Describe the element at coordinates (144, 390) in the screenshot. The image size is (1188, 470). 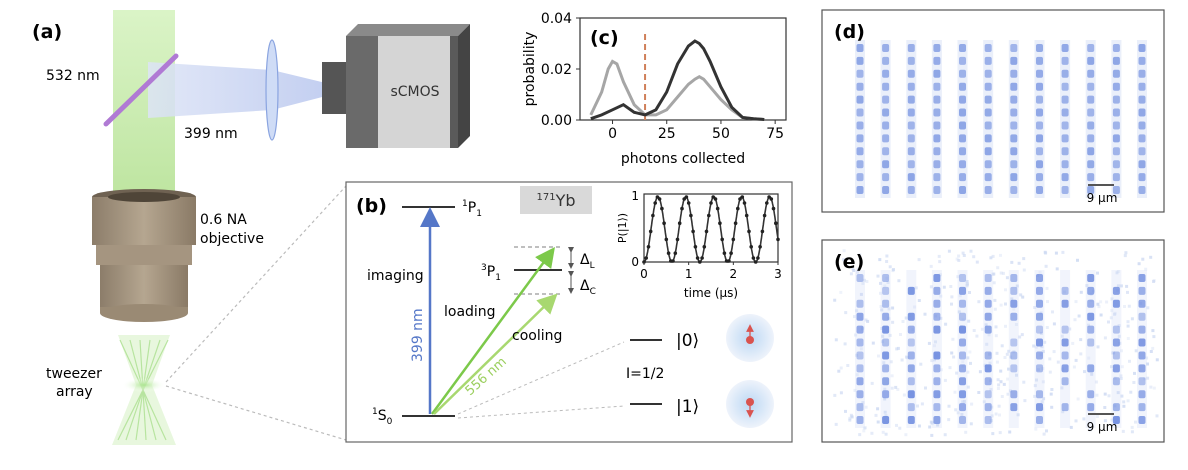
I see `tweezer-beams` at that location.